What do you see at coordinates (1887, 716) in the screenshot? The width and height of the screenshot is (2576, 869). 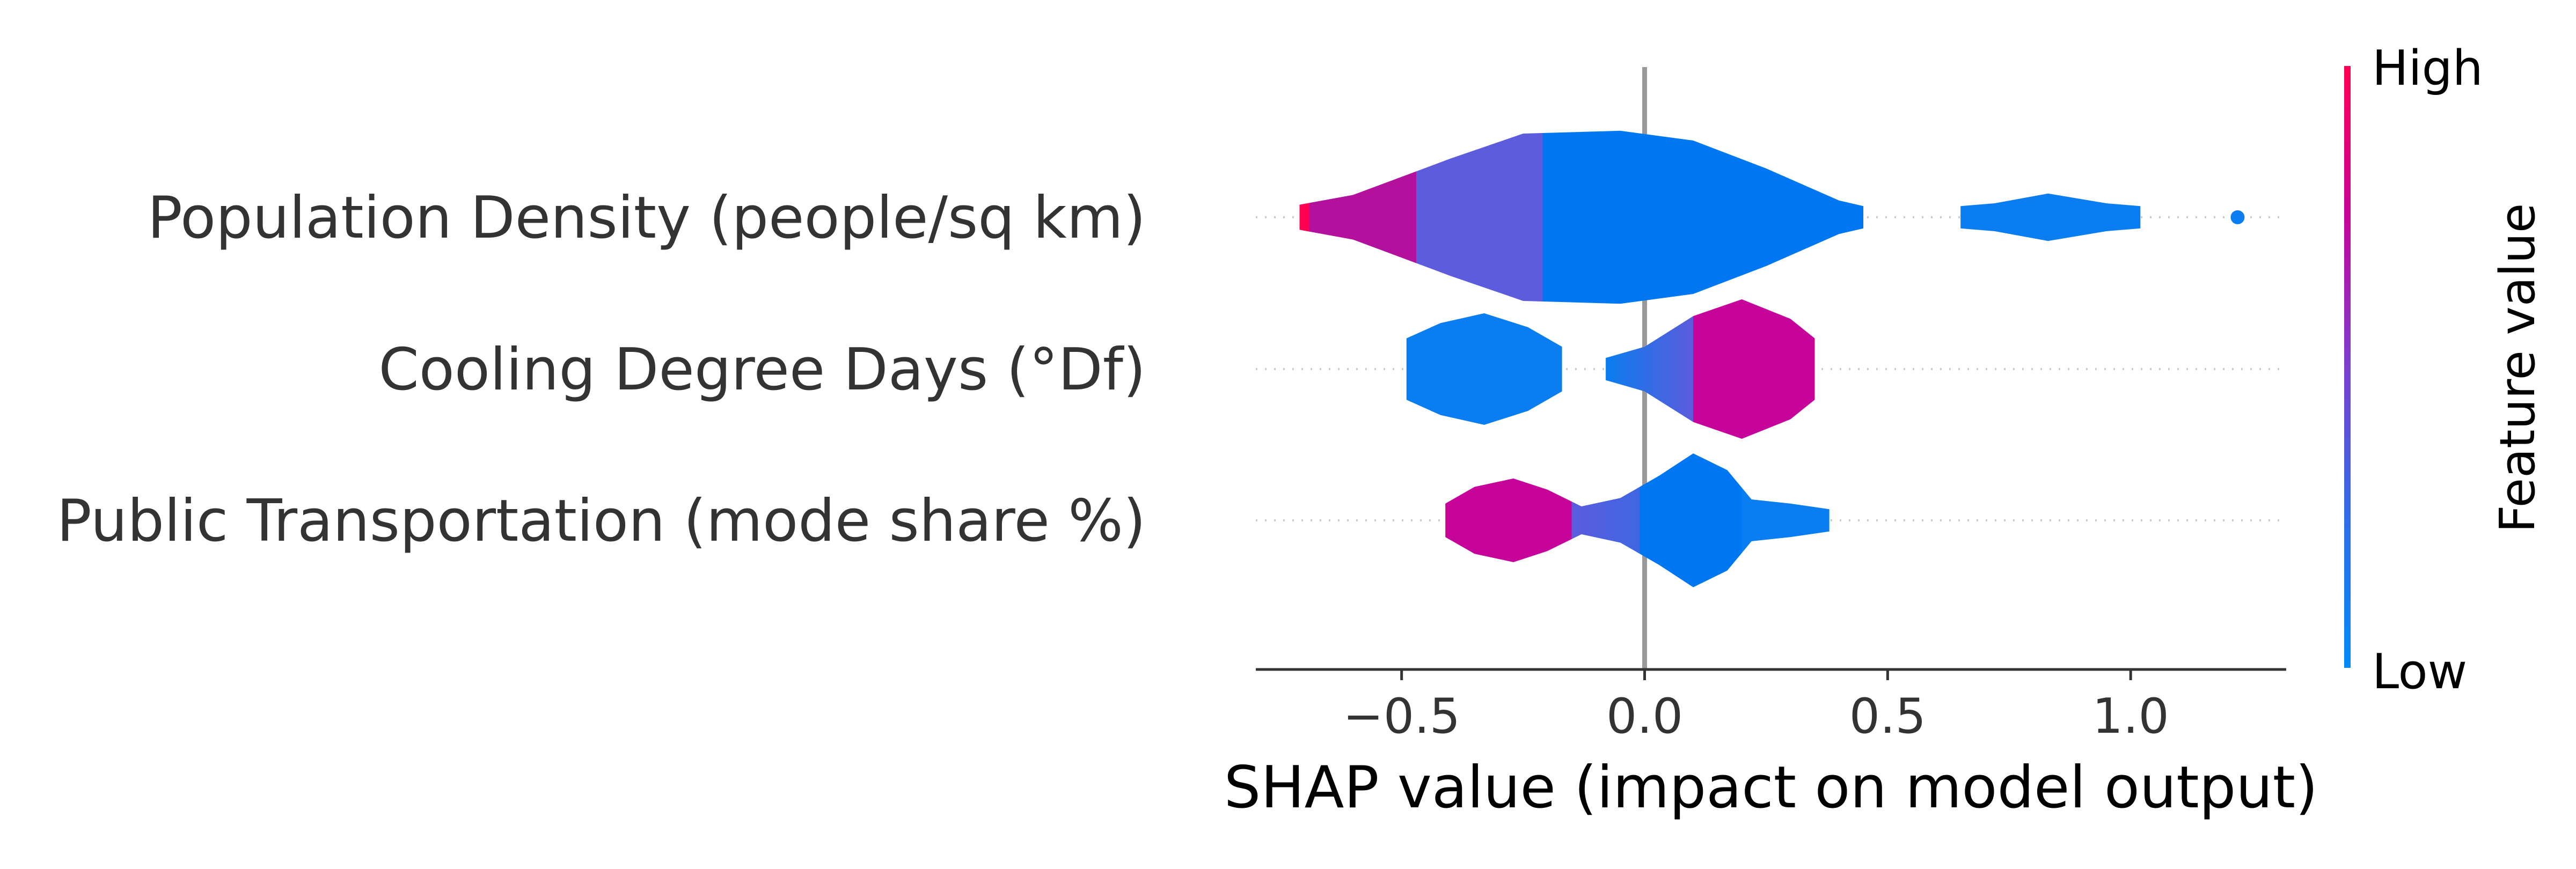 I see `x-tick-label: 0.5` at bounding box center [1887, 716].